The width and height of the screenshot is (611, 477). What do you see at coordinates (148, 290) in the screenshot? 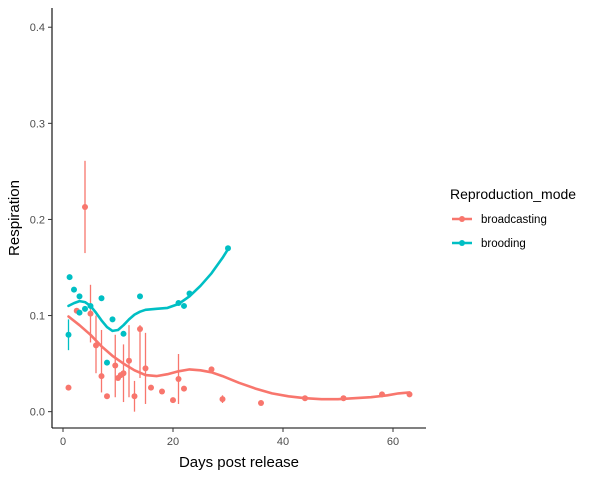
I see `smooth-line-brooding` at bounding box center [148, 290].